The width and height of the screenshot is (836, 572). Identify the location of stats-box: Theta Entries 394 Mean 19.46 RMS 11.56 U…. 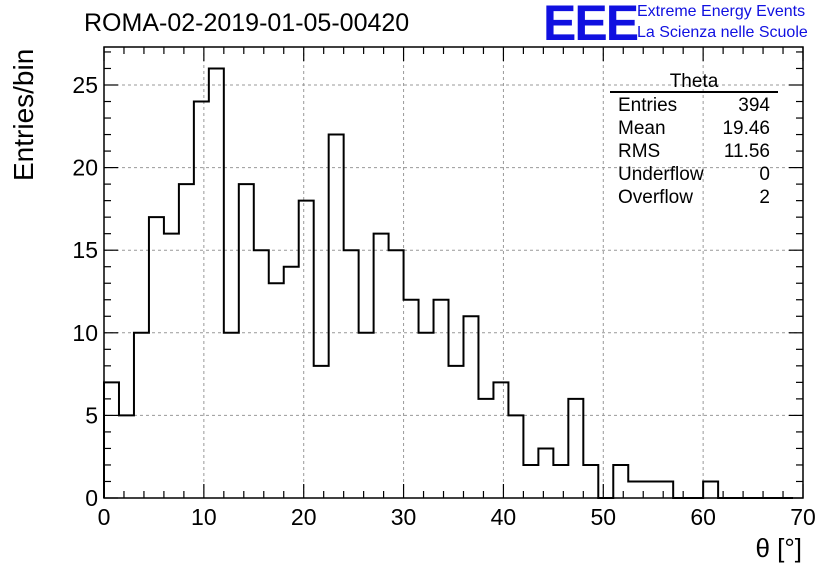
(694, 140).